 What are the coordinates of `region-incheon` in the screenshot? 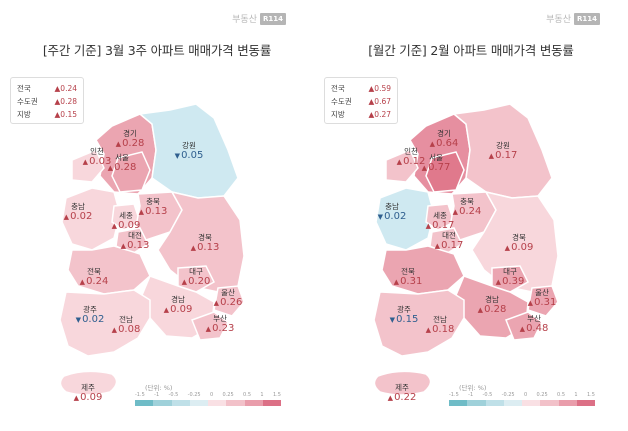 It's located at (402, 166).